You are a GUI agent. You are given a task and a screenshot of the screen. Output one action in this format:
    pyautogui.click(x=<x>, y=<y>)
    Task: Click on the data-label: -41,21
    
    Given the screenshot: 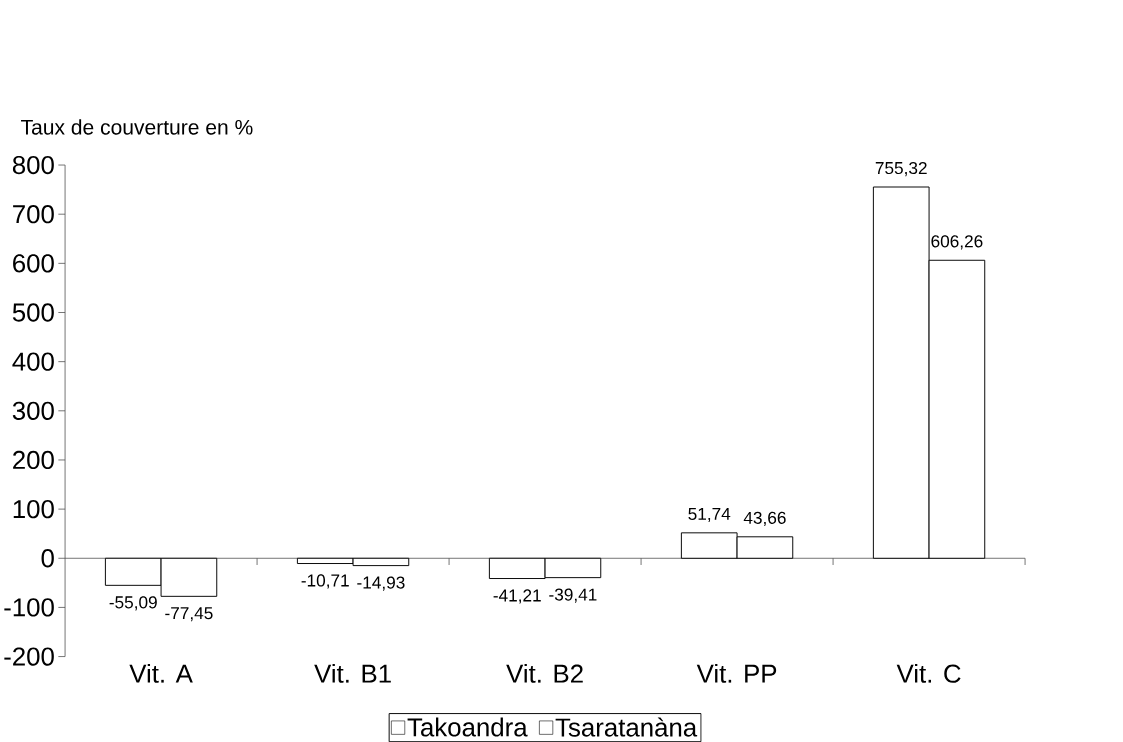 What is the action you would take?
    pyautogui.click(x=517, y=596)
    